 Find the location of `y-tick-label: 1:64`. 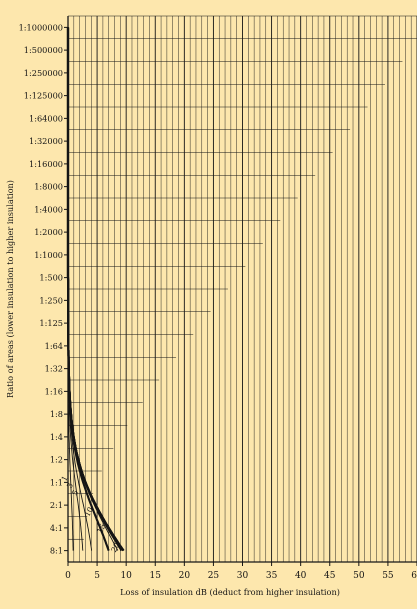

y-tick-label: 1:64 is located at coordinates (54, 346).